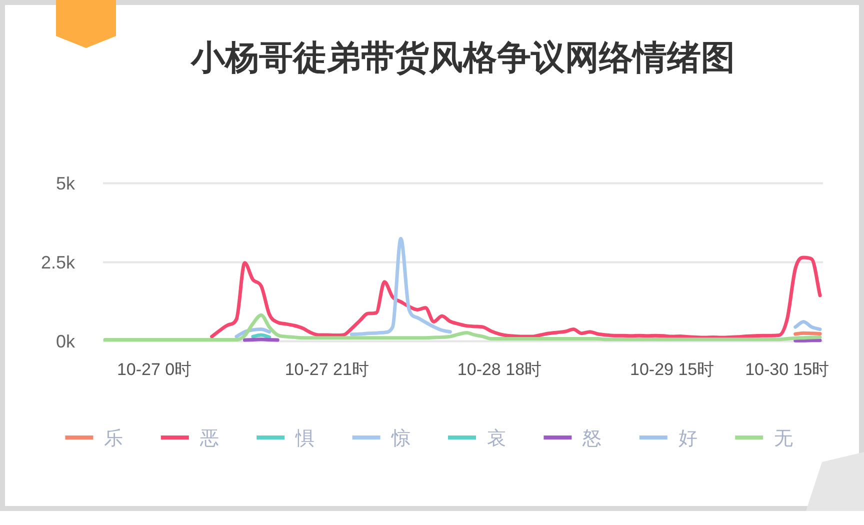  I want to click on legend-label: 恶, so click(208, 439).